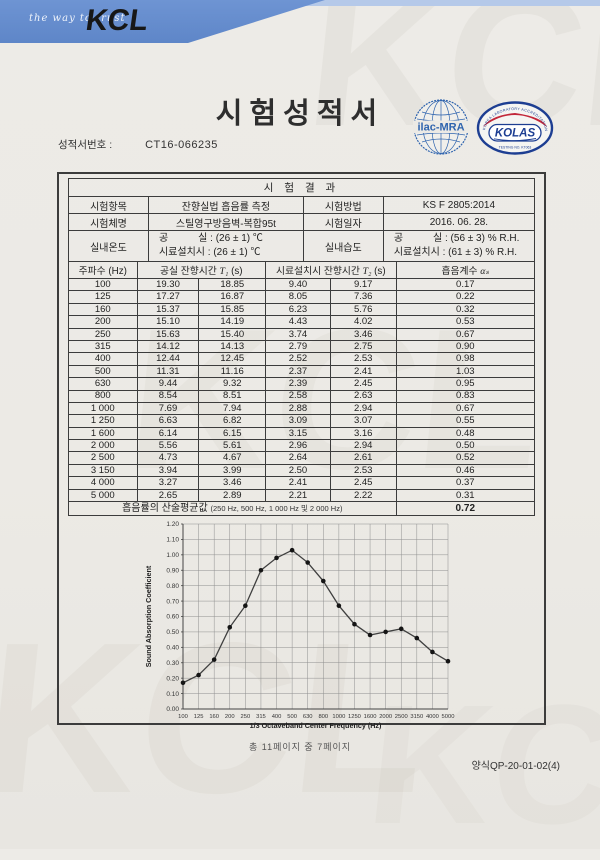 The width and height of the screenshot is (600, 860). Describe the element at coordinates (308, 717) in the screenshot. I see `svg-text: 630` at that location.